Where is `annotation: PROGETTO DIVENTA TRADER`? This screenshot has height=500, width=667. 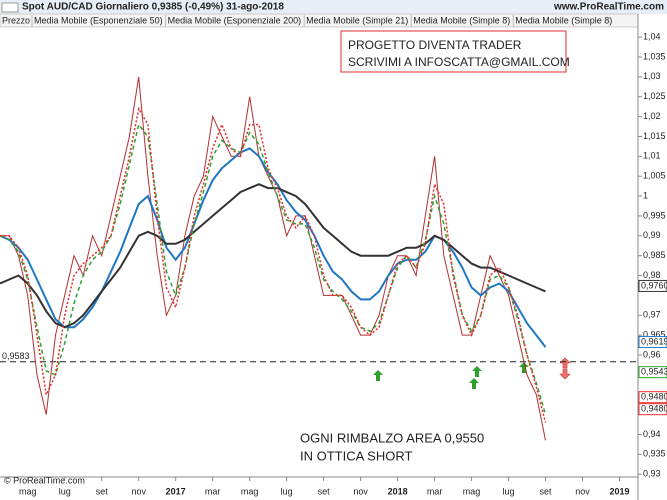 annotation: PROGETTO DIVENTA TRADER is located at coordinates (435, 45).